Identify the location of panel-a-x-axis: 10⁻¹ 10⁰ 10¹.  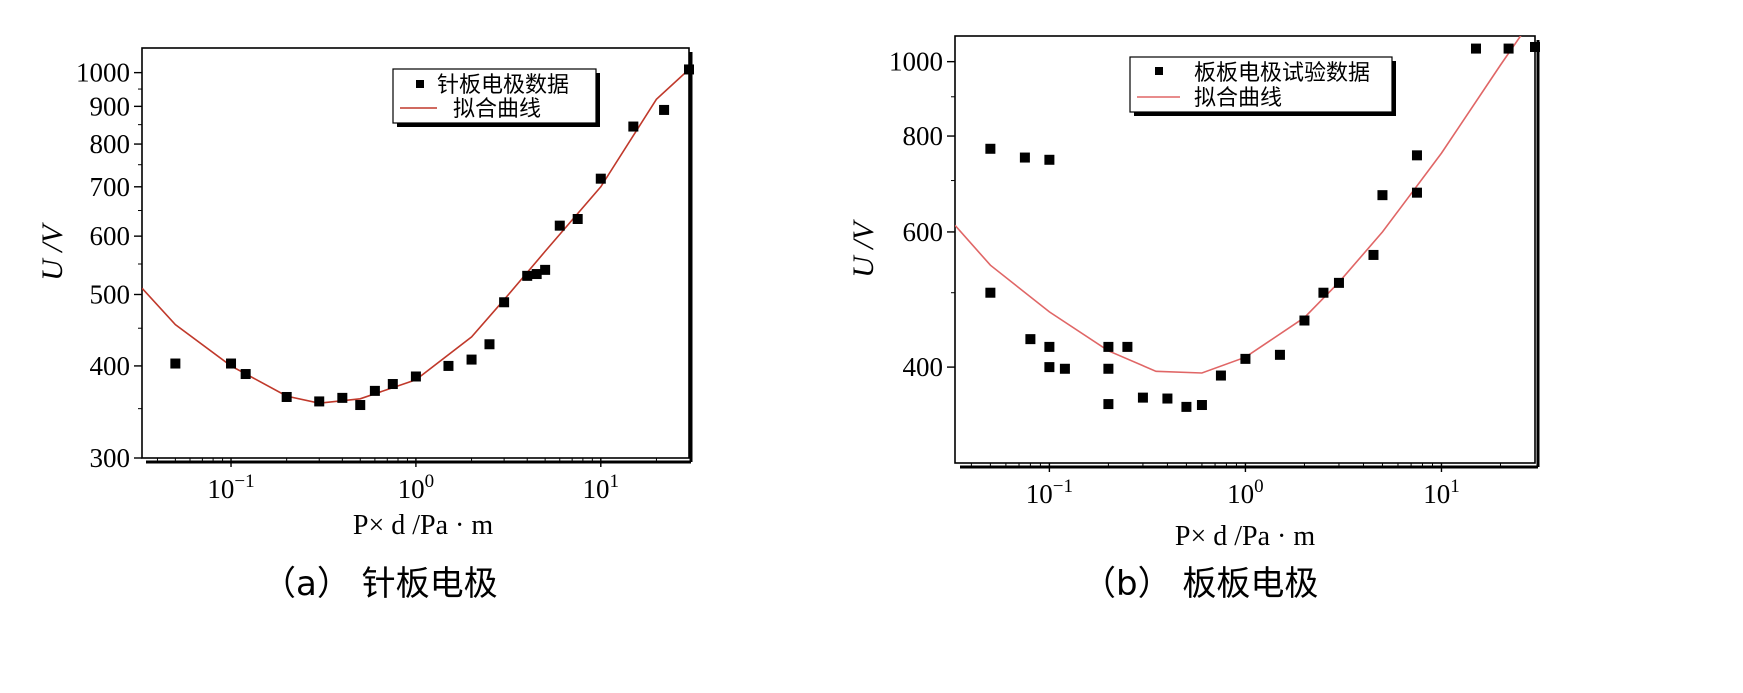
(406, 481).